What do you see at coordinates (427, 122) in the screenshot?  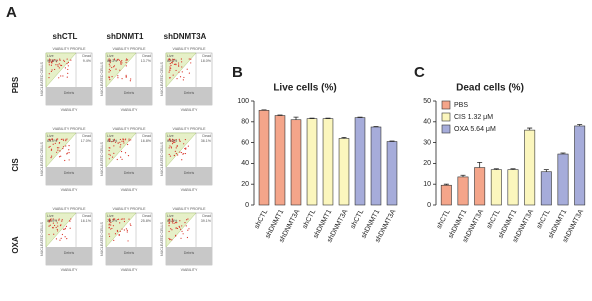 I see `y-tick-label: 40` at bounding box center [427, 122].